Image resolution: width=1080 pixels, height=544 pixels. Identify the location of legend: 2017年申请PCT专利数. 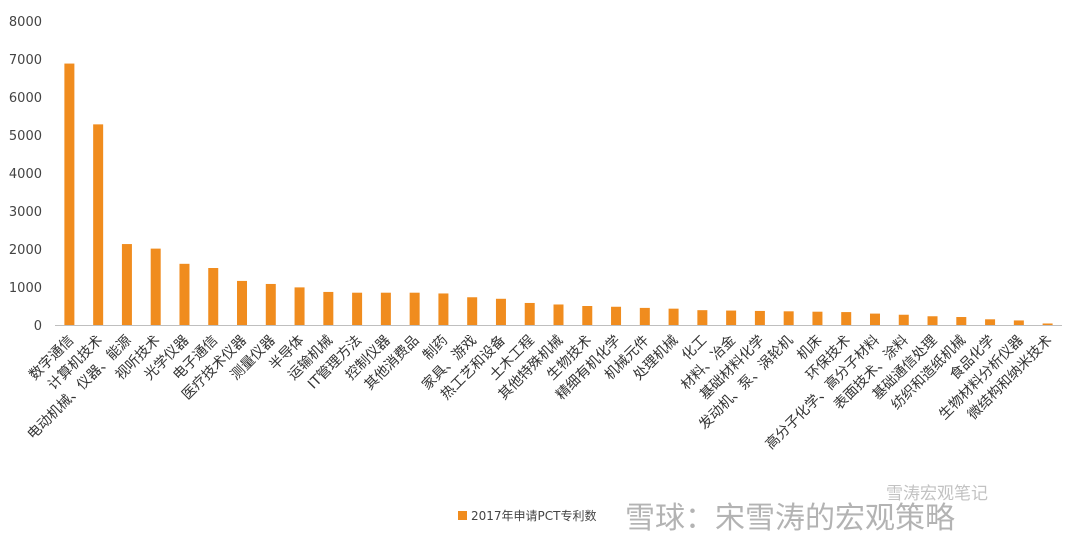
(527, 515).